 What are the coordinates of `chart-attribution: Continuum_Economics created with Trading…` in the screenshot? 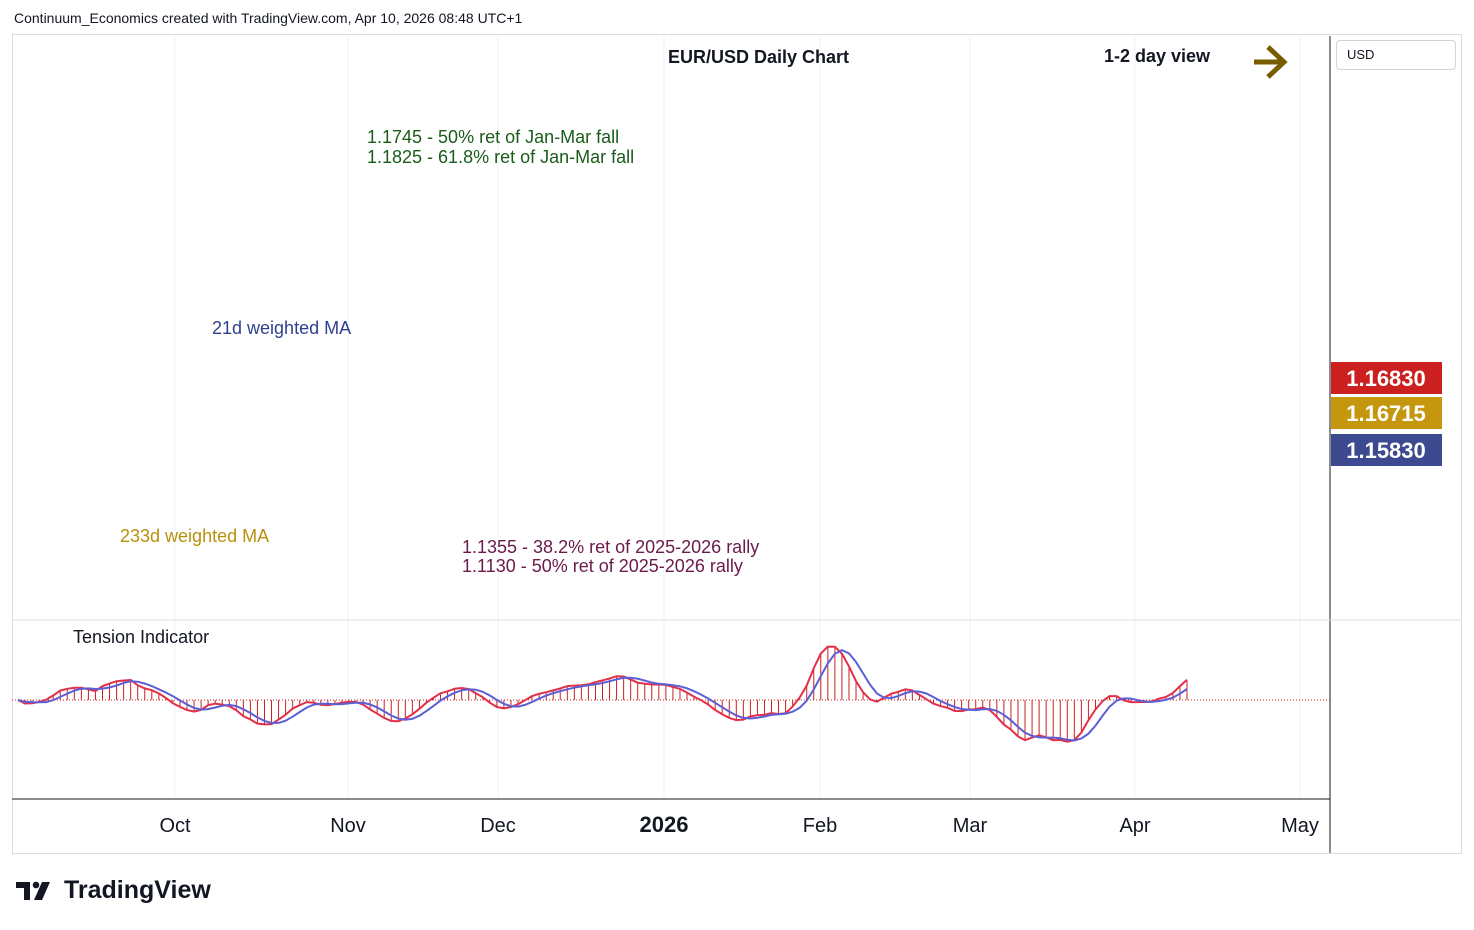 It's located at (268, 18).